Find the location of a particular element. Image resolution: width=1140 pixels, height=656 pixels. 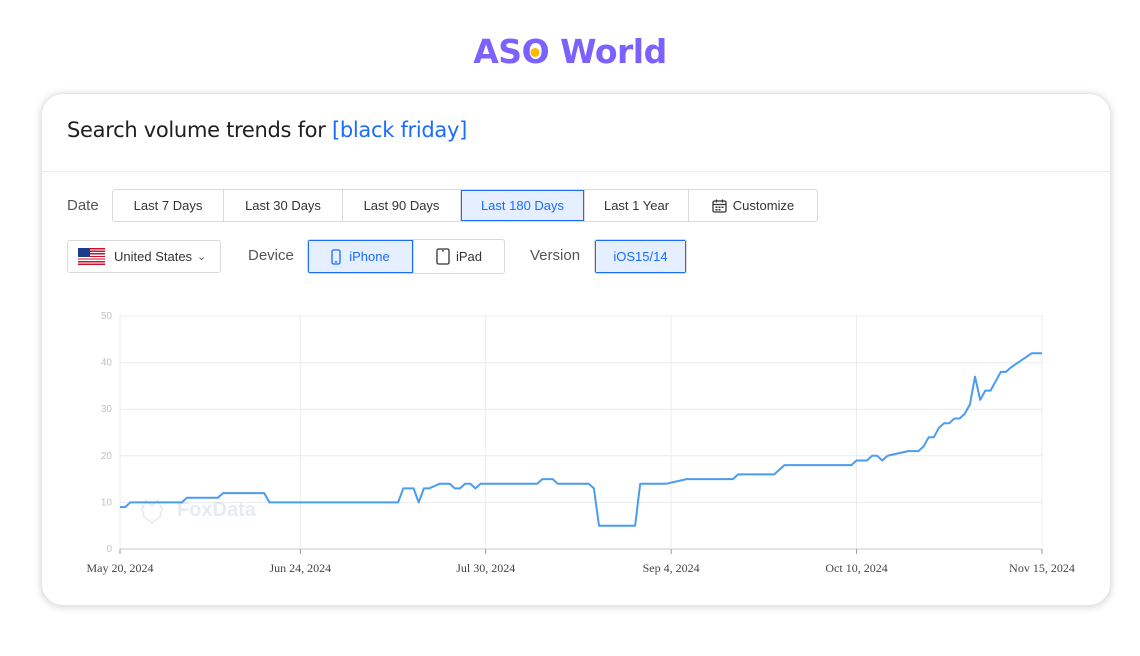

x-tick-label: Jun 24, 2024 is located at coordinates (300, 568).